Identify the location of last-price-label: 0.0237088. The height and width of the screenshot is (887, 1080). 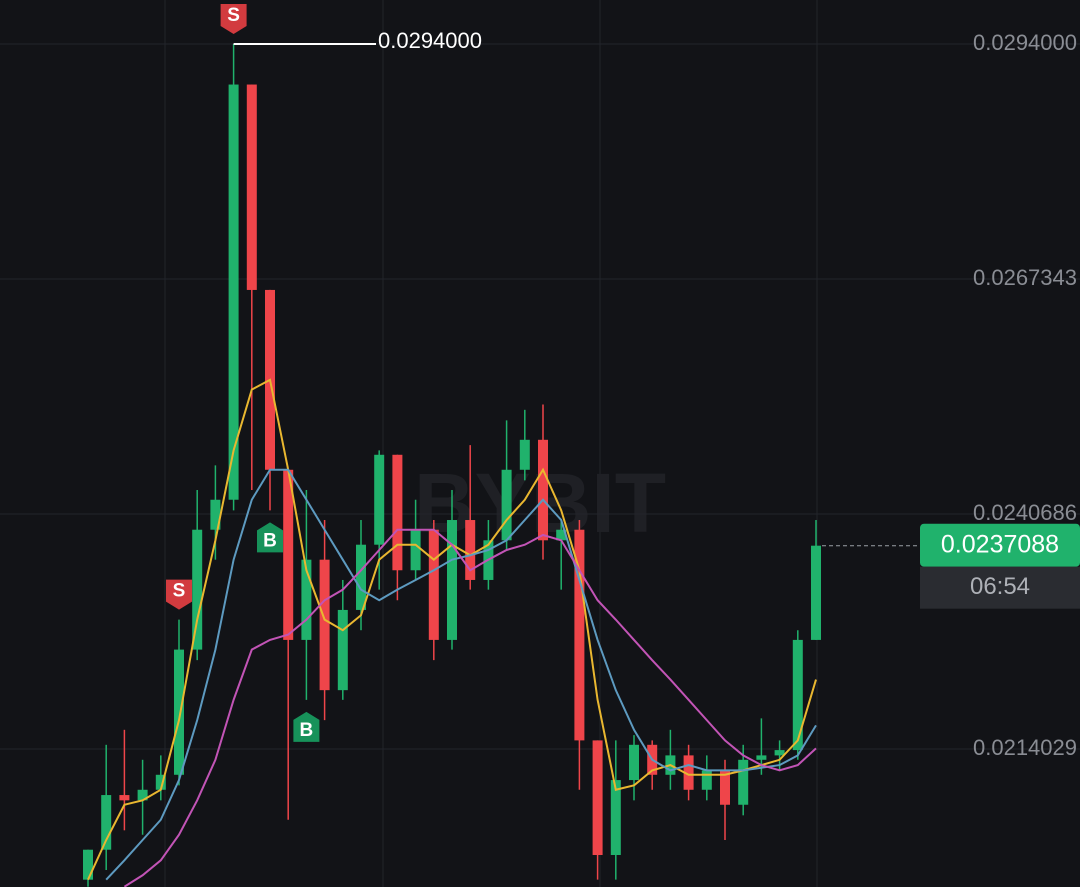
(1000, 544).